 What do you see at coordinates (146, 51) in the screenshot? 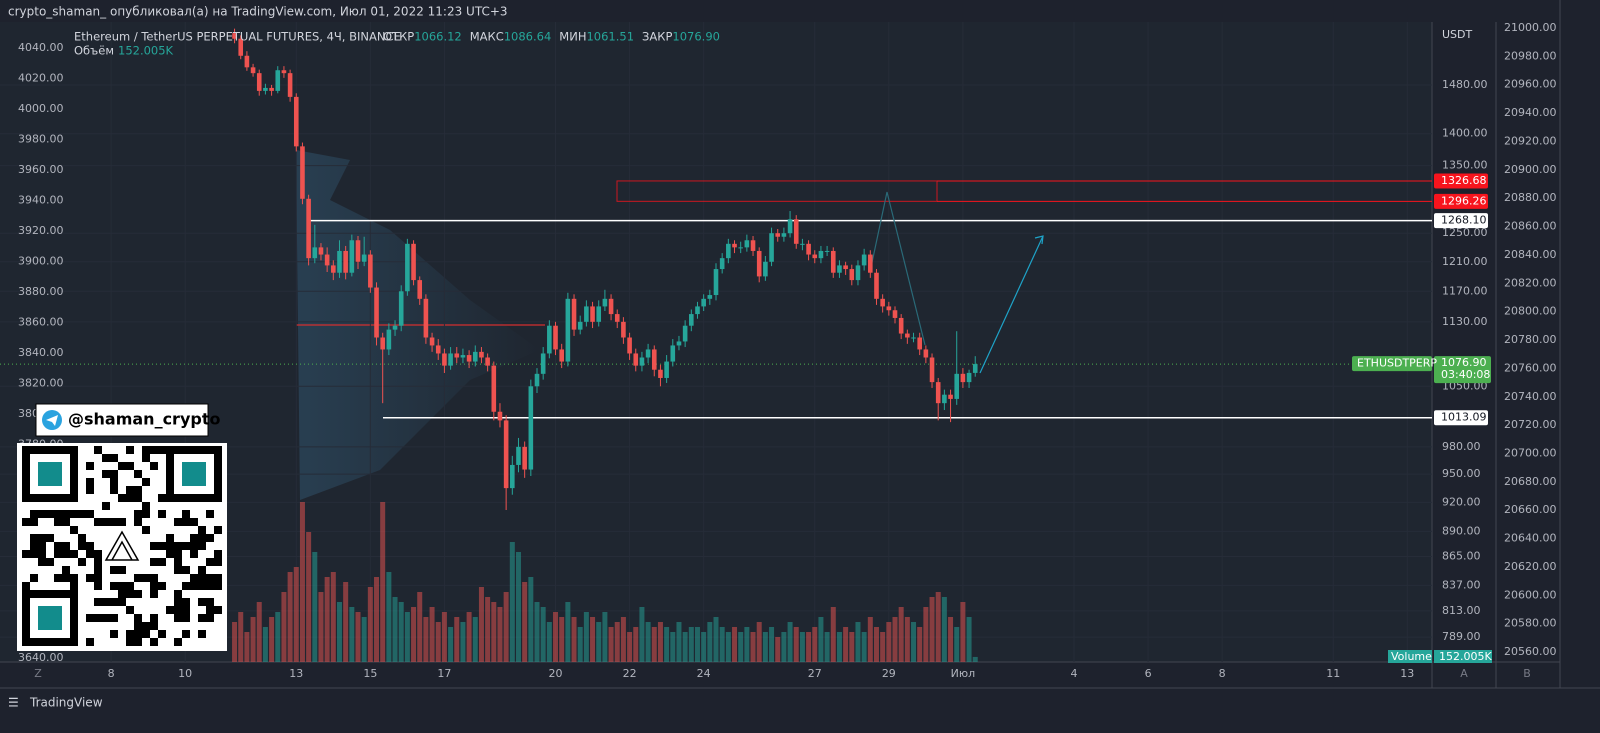
I see `volume-value: 152.005K` at bounding box center [146, 51].